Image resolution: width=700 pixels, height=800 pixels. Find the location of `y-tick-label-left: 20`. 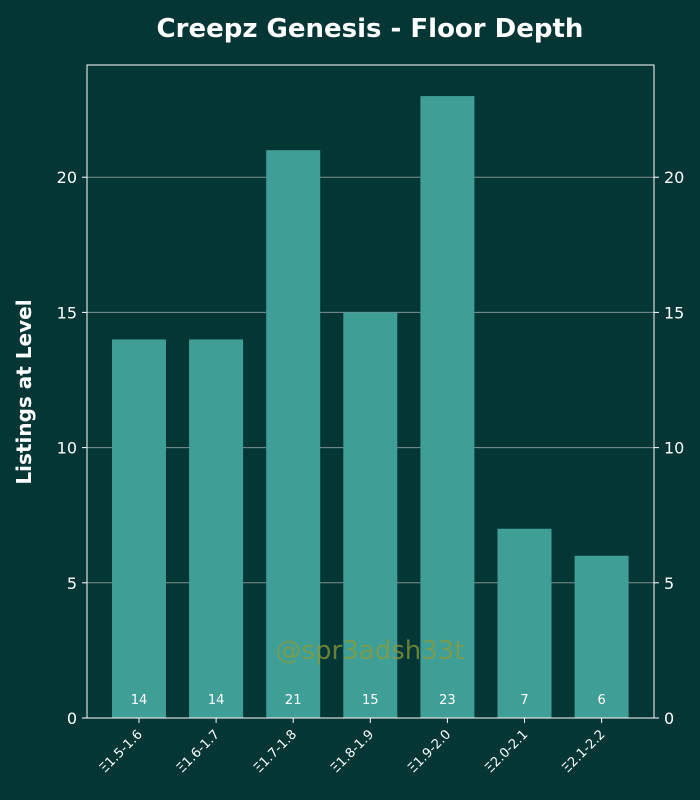

y-tick-label-left: 20 is located at coordinates (67, 177).